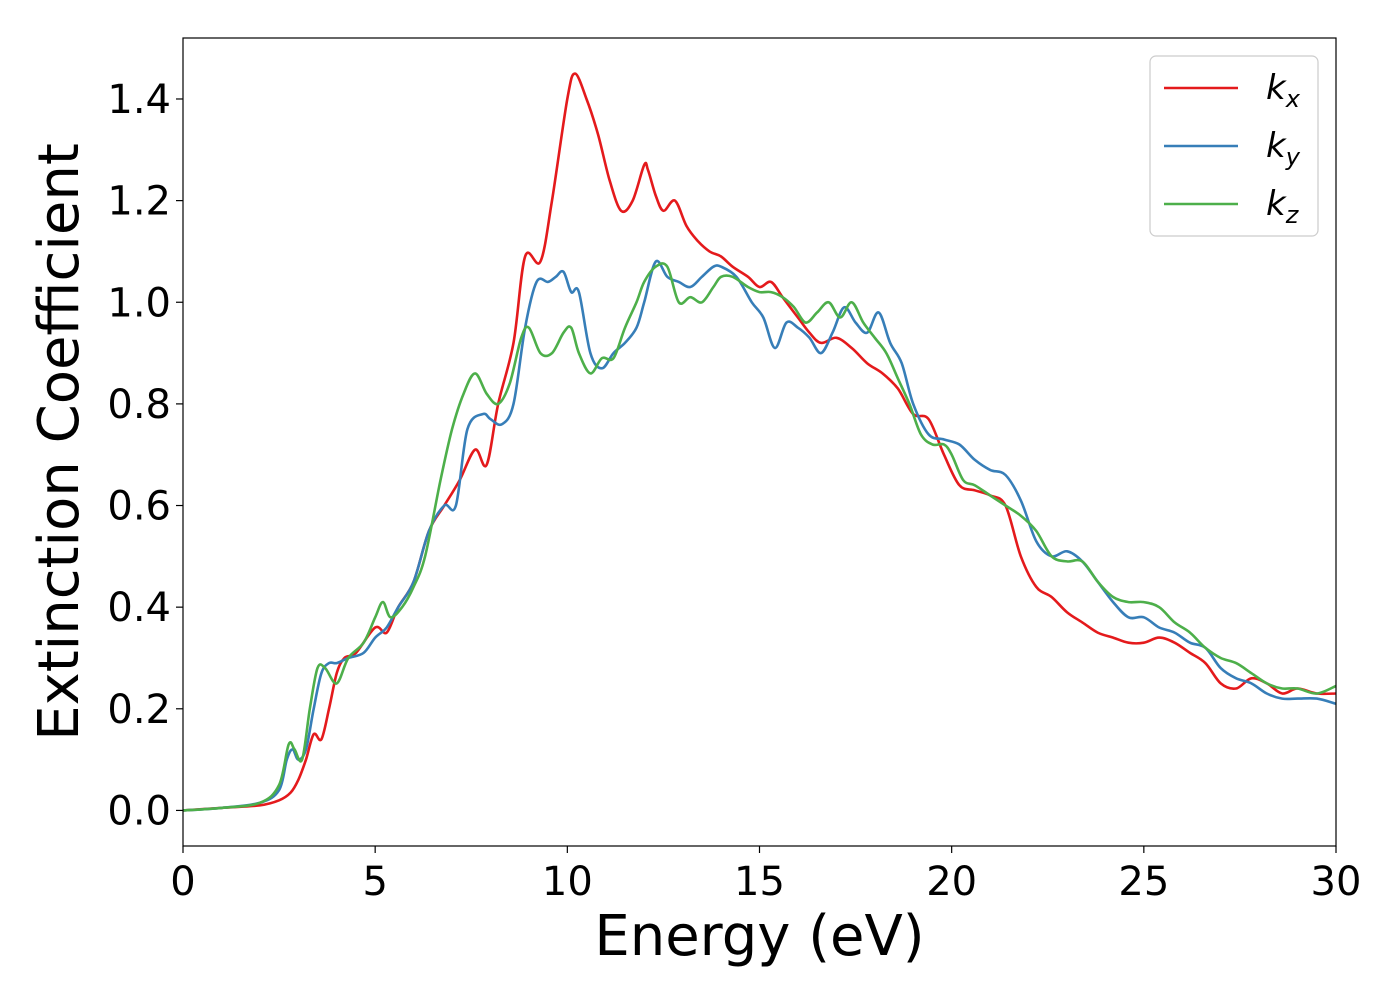  Describe the element at coordinates (139, 405) in the screenshot. I see `y-tick-label: 0.8` at that location.